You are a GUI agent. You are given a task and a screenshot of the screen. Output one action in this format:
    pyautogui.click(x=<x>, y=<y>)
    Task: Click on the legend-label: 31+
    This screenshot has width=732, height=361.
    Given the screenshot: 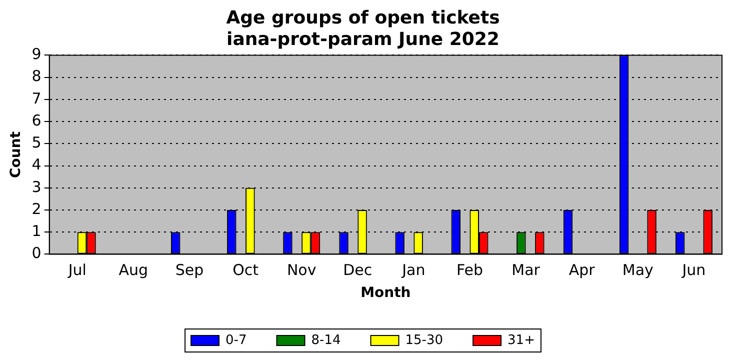 What is the action you would take?
    pyautogui.click(x=521, y=340)
    